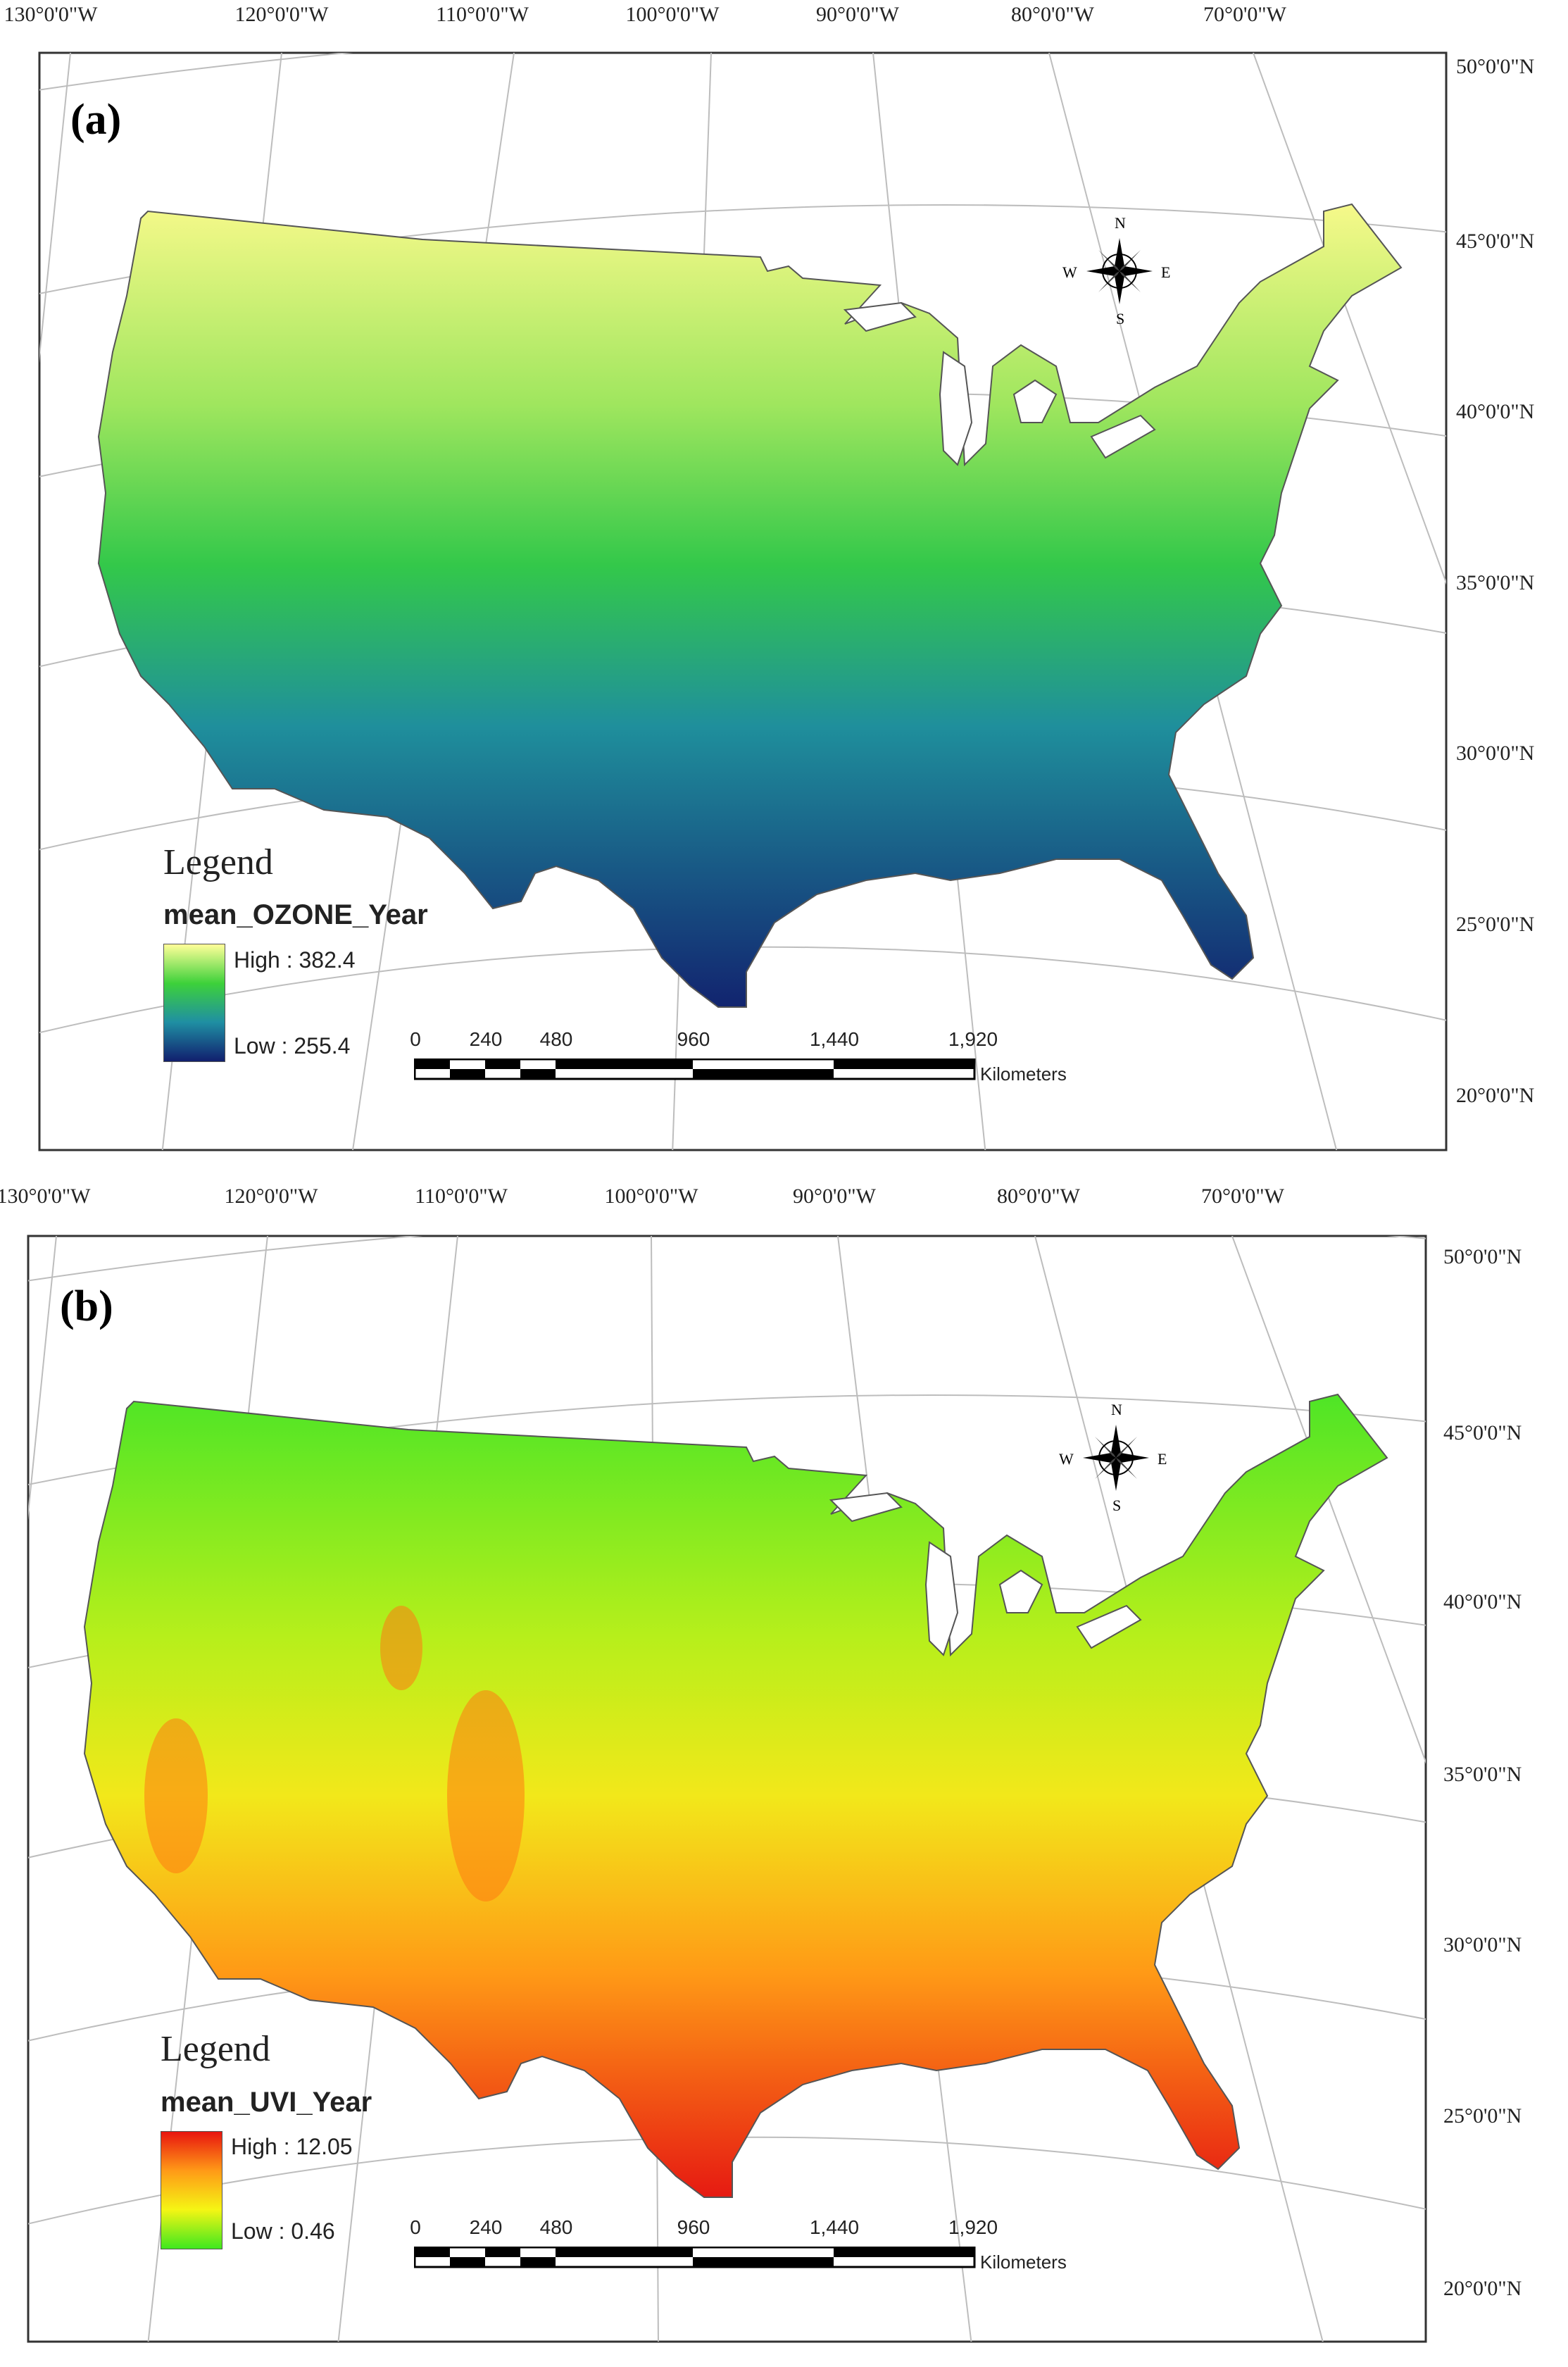 This screenshot has width=1568, height=2367. Describe the element at coordinates (295, 960) in the screenshot. I see `legend-high-value: High : 382.4` at that location.